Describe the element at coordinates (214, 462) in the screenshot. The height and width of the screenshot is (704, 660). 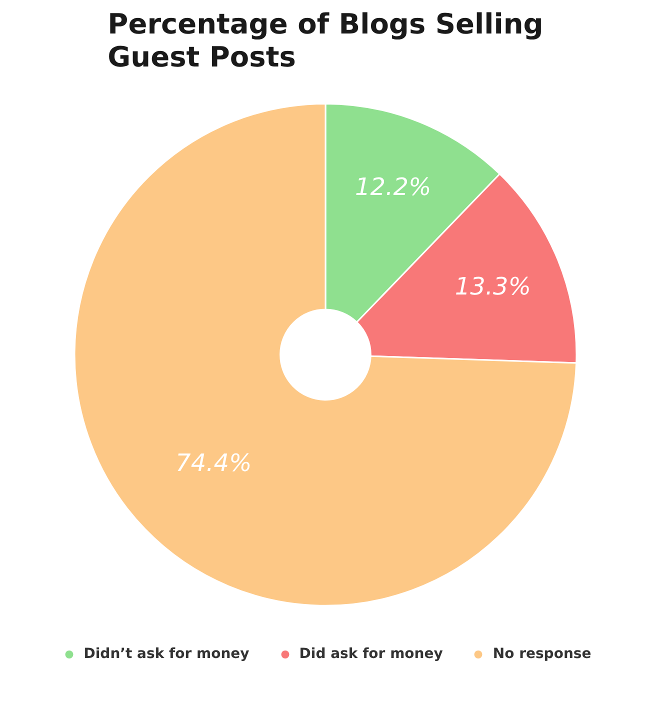
I see `data-label: 74.4%` at that location.